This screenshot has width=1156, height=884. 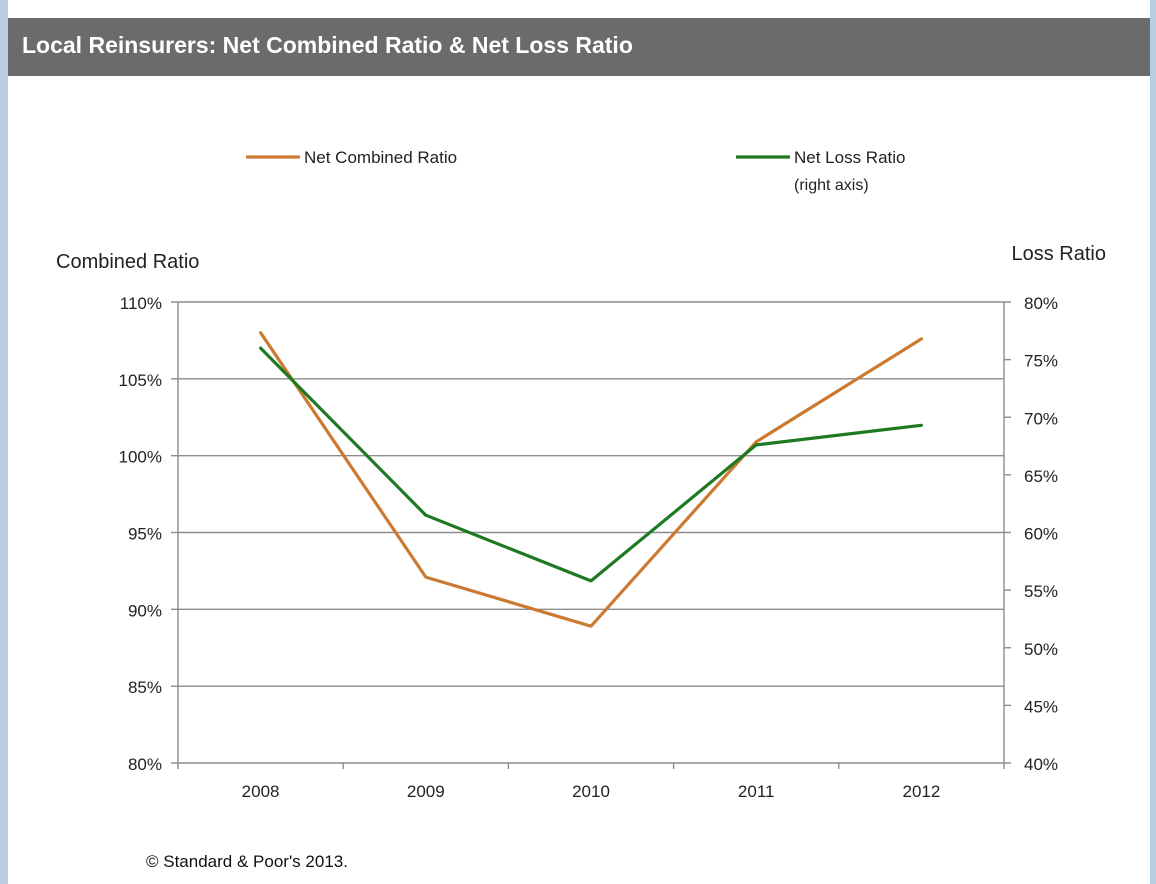 What do you see at coordinates (145, 764) in the screenshot?
I see `left-tick-label: 80%` at bounding box center [145, 764].